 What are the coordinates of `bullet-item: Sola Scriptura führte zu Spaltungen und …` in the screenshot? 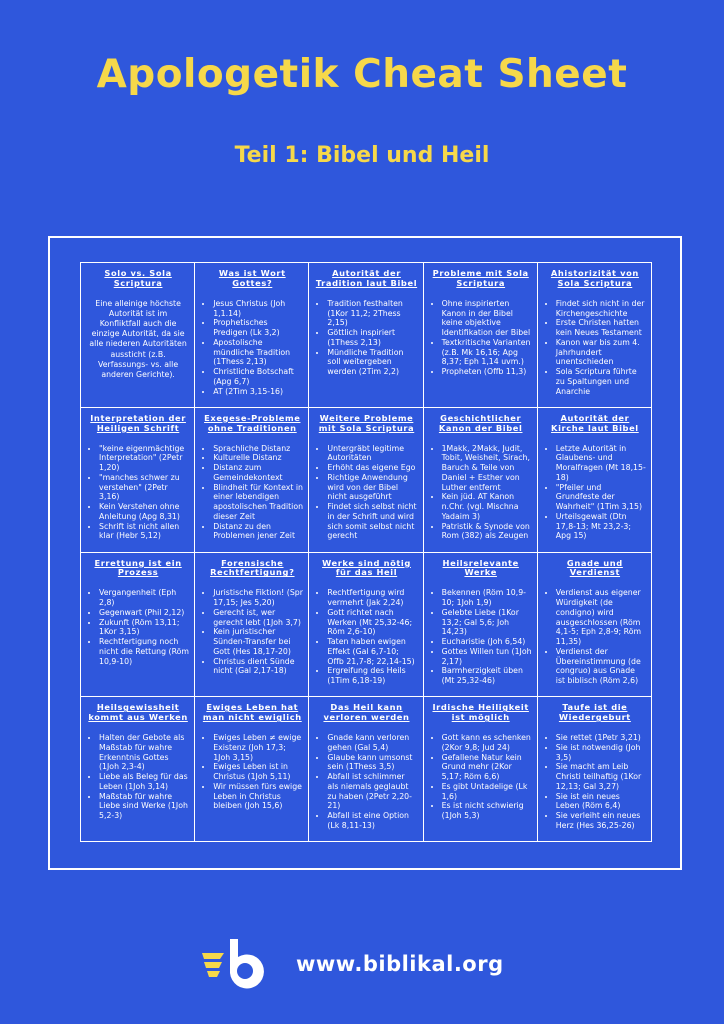 It's located at (601, 381).